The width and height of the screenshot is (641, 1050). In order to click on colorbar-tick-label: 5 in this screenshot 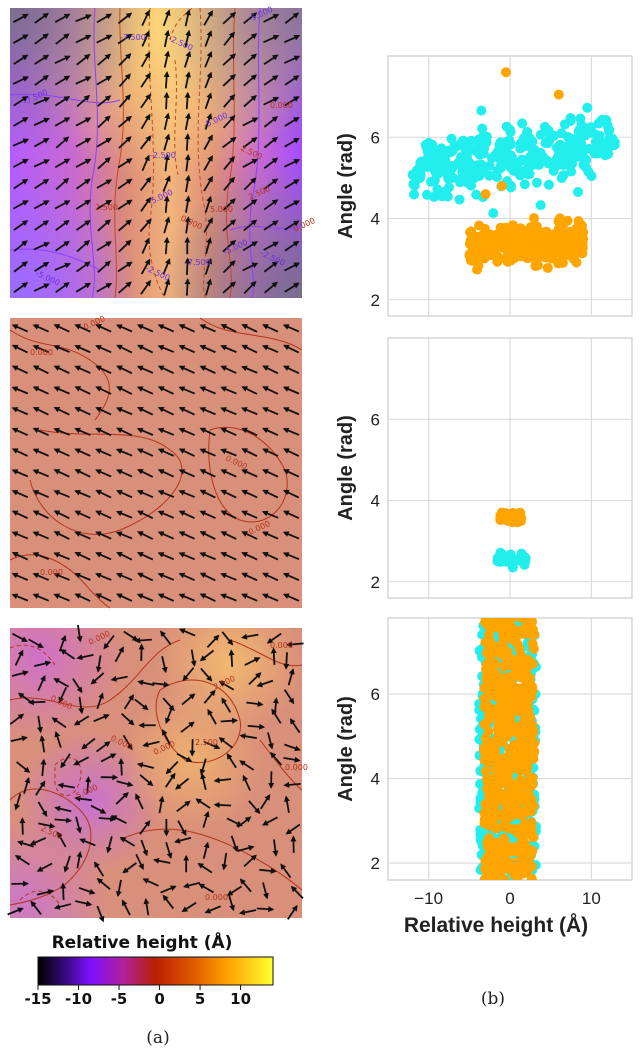, I will do `click(200, 999)`.